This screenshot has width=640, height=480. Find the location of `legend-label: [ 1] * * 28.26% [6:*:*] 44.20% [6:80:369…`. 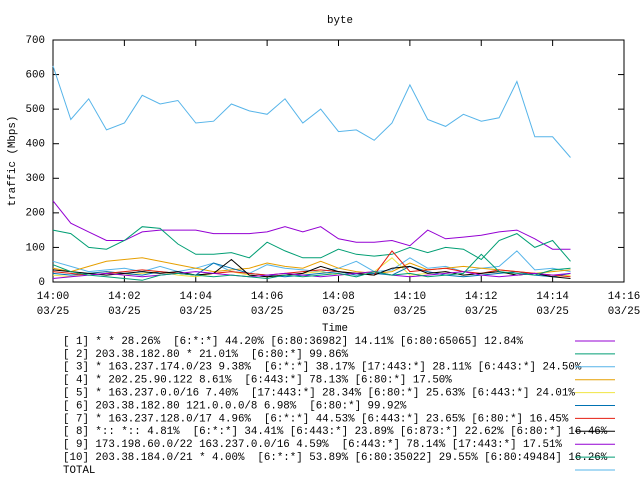

legend-label: [ 1] * * 28.26% [6:*:*] 44.20% [6:80:369… is located at coordinates (293, 342).